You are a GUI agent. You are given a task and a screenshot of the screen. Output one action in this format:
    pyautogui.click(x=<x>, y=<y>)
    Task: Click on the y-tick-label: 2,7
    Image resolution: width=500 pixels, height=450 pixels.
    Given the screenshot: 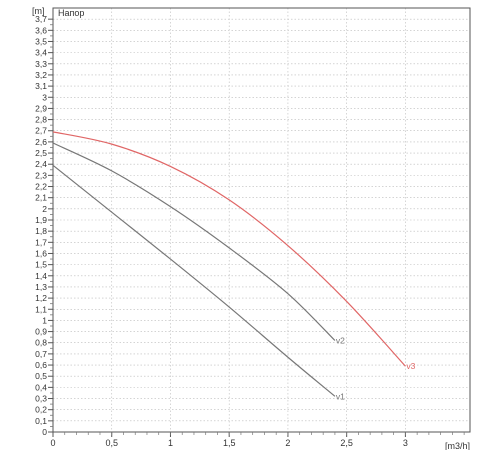 What is the action you would take?
    pyautogui.click(x=41, y=131)
    